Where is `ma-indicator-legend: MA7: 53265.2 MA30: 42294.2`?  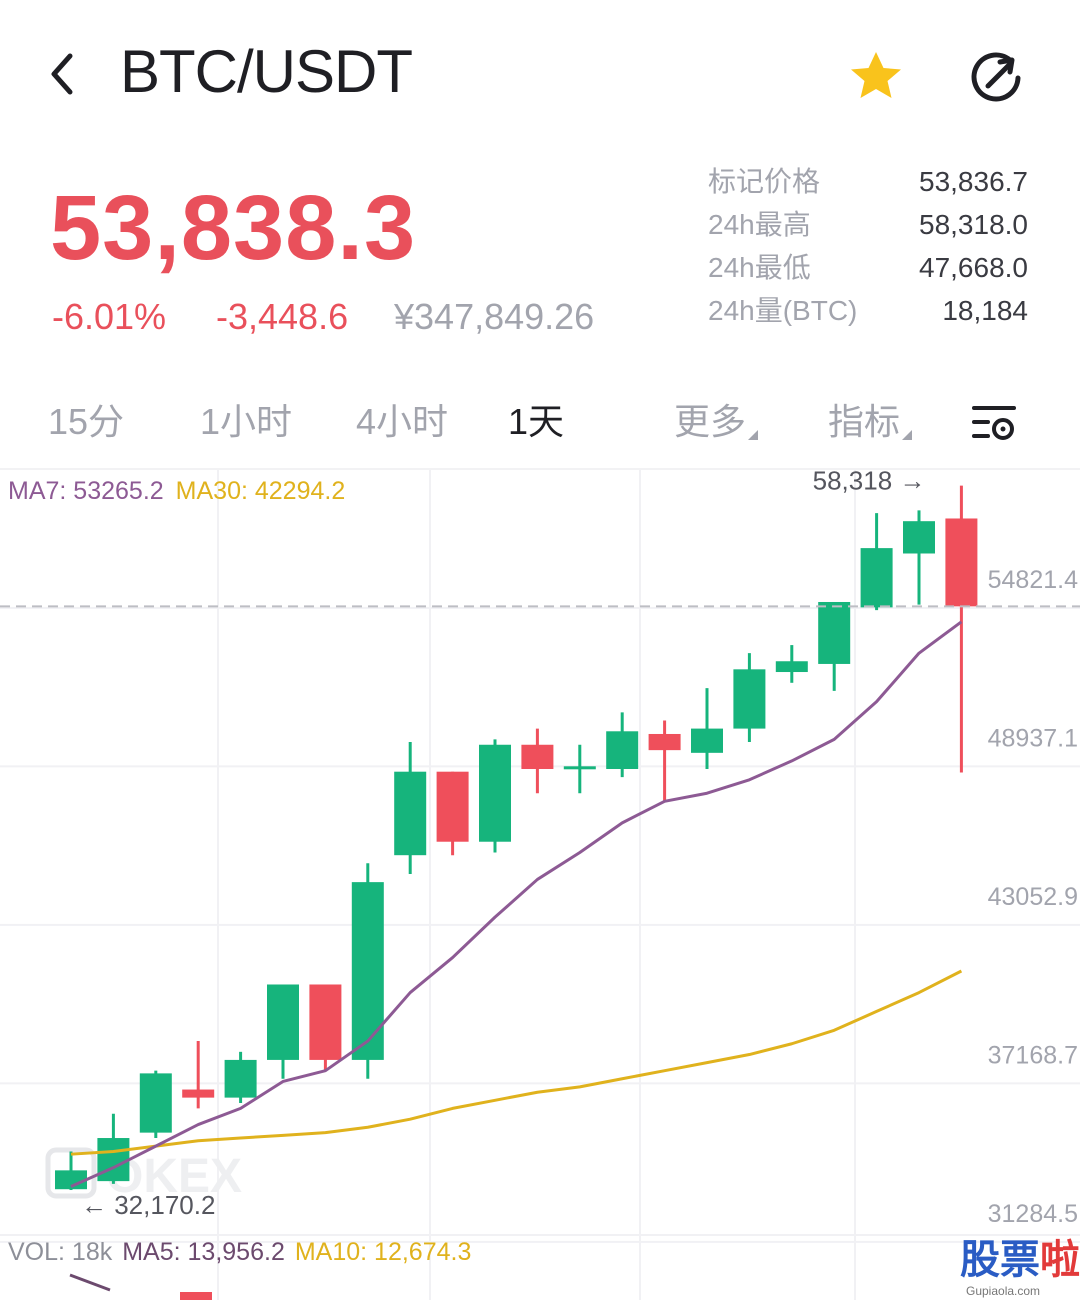 ma-indicator-legend: MA7: 53265.2 MA30: 42294.2 is located at coordinates (176, 491).